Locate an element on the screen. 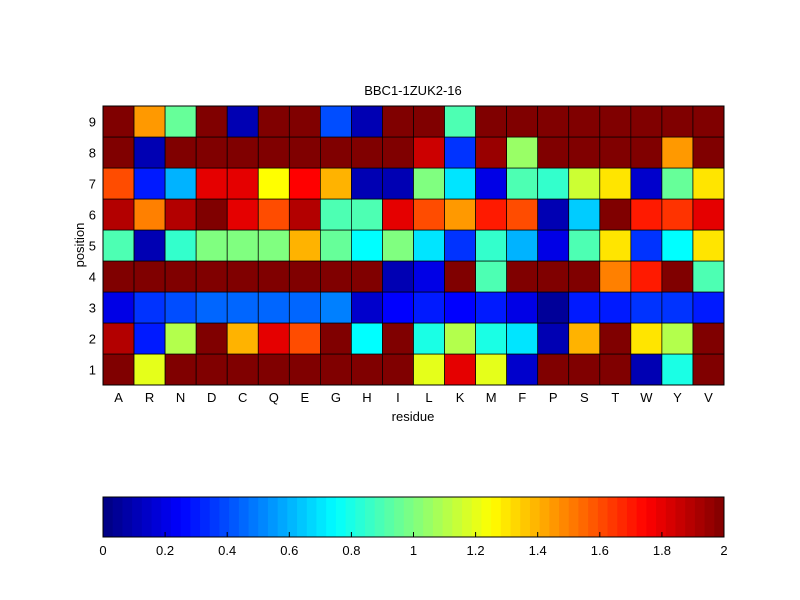 This screenshot has width=800, height=600. colorbar-tick-label: 0.2 is located at coordinates (165, 550).